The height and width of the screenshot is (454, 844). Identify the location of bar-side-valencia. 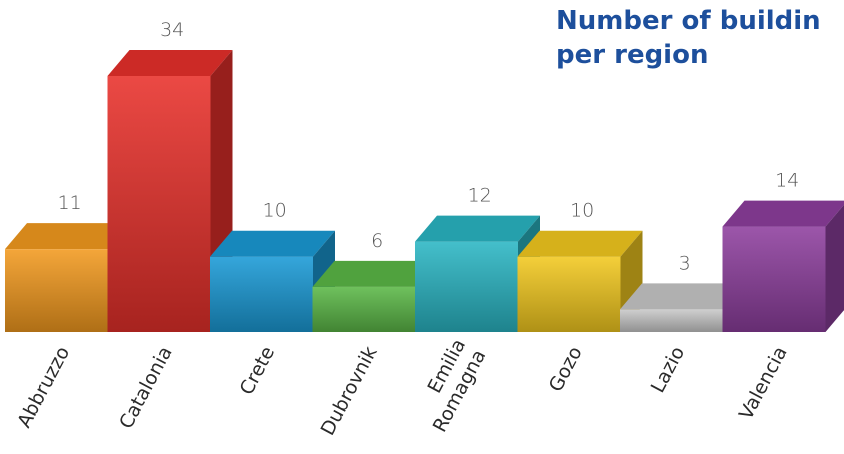
(834, 268).